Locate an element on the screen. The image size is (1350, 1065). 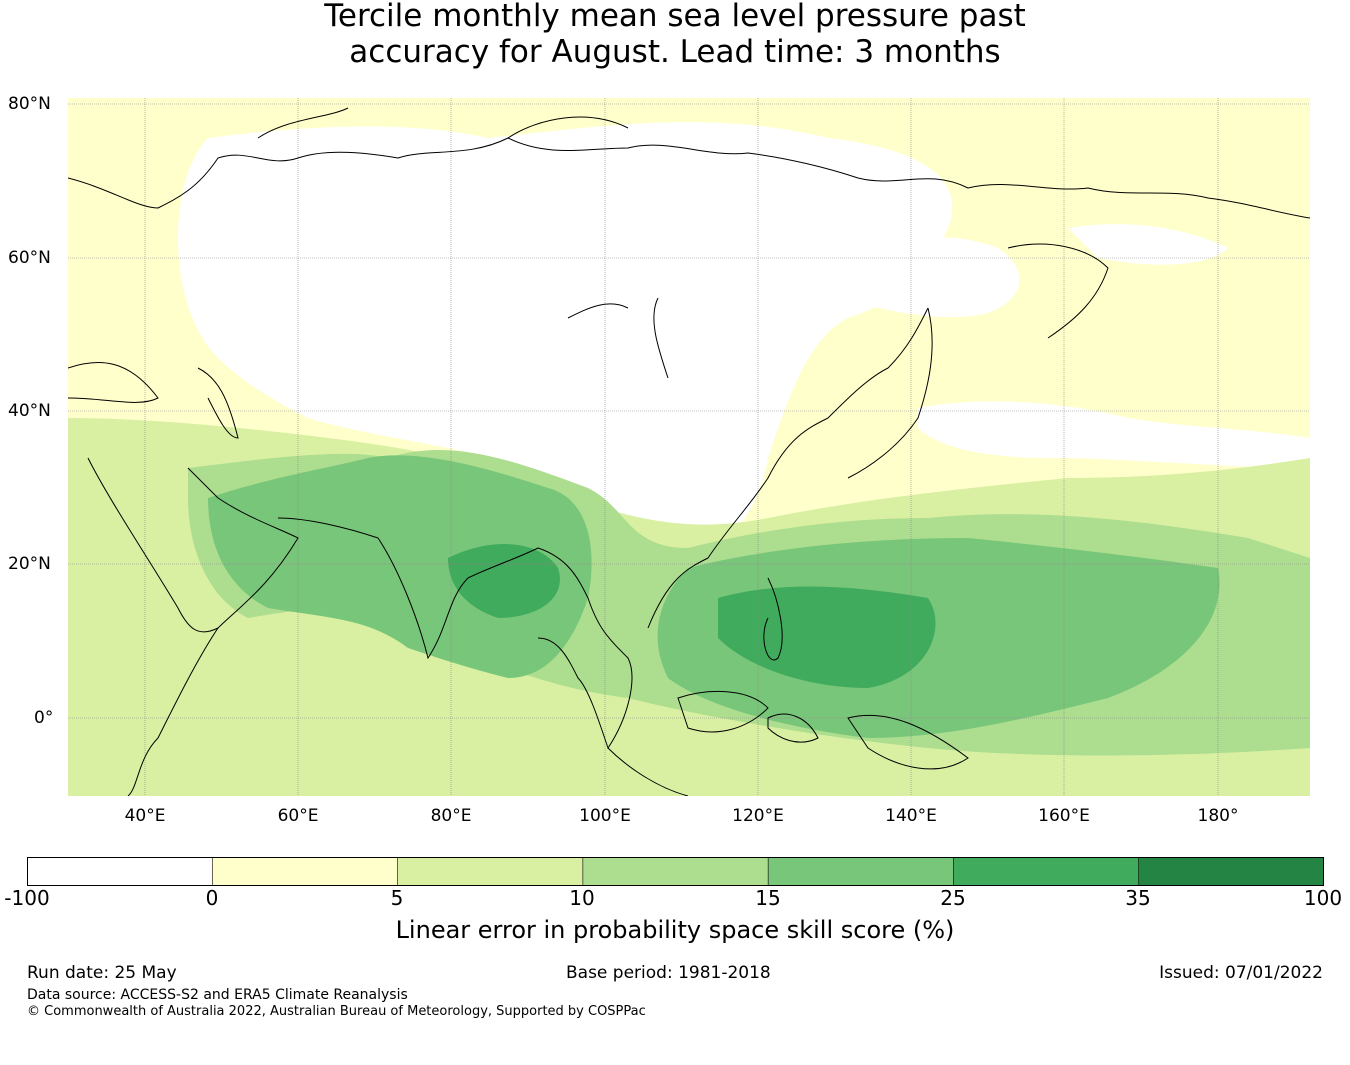
lat-label-80n: 80°N is located at coordinates (29, 104).